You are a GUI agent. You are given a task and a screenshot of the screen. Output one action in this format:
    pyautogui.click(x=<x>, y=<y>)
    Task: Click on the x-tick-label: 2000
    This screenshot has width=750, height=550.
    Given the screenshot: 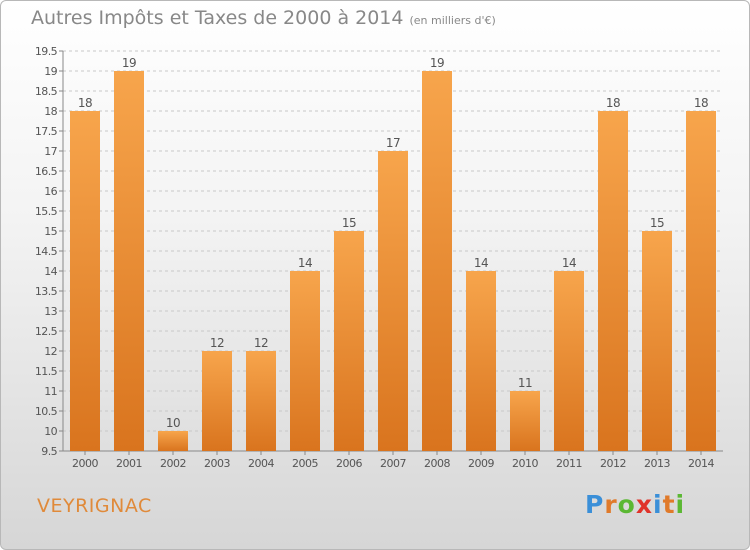 What is the action you would take?
    pyautogui.click(x=85, y=463)
    